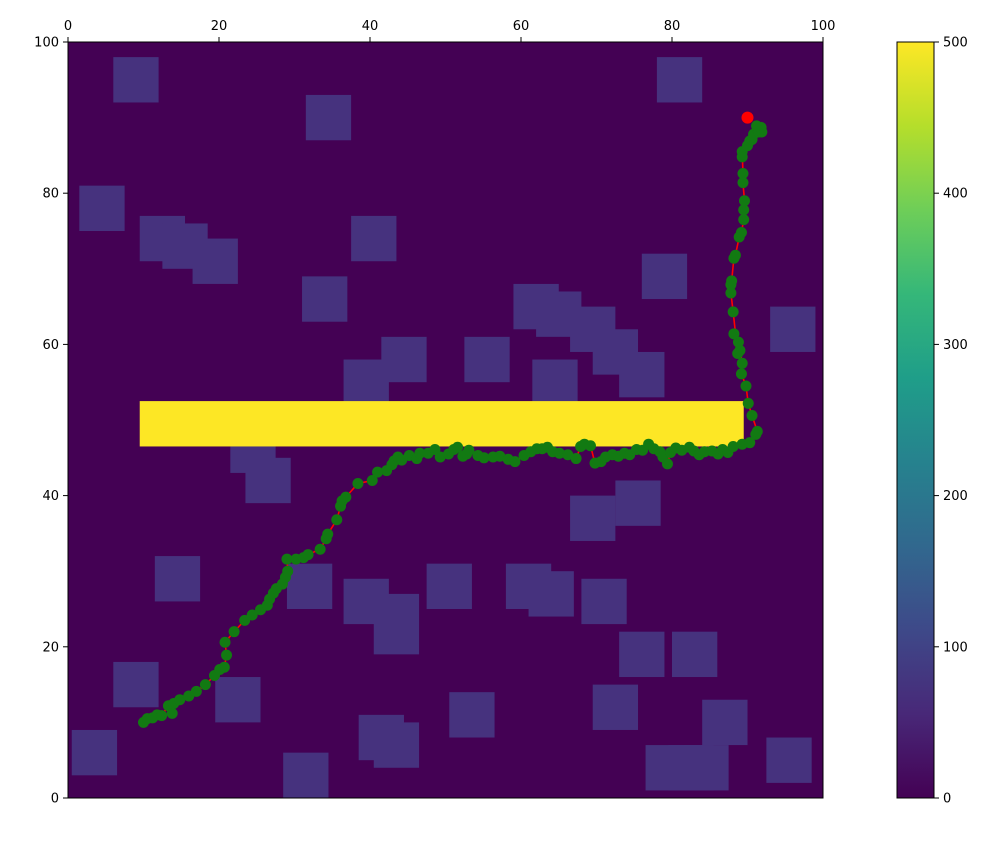 The height and width of the screenshot is (846, 992). What do you see at coordinates (219, 26) in the screenshot?
I see `x-tick-label: 20` at bounding box center [219, 26].